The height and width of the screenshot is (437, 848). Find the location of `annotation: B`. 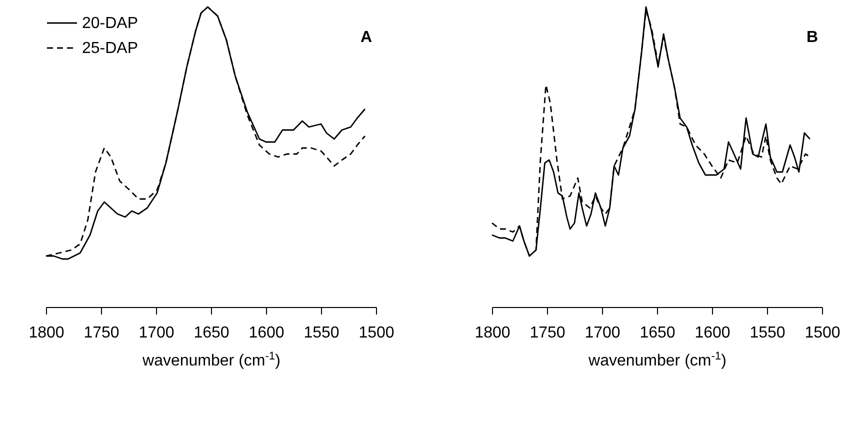

annotation: B is located at coordinates (812, 37).